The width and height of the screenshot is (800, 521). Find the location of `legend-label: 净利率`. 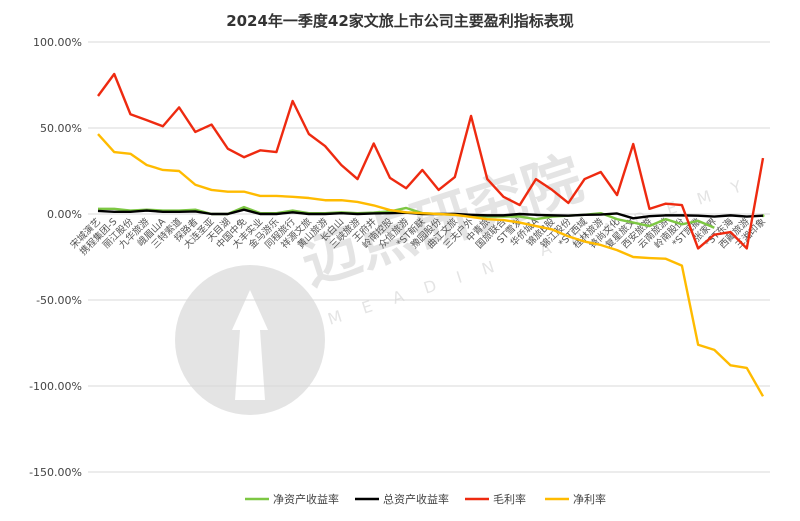

legend-label: 净利率 is located at coordinates (589, 499).